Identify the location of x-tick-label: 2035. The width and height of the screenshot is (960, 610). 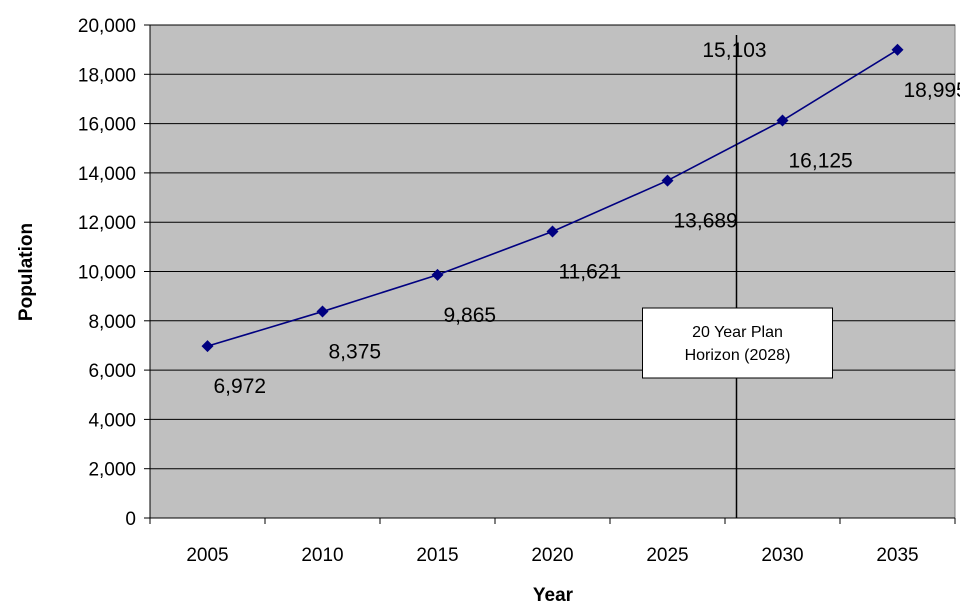
(897, 555).